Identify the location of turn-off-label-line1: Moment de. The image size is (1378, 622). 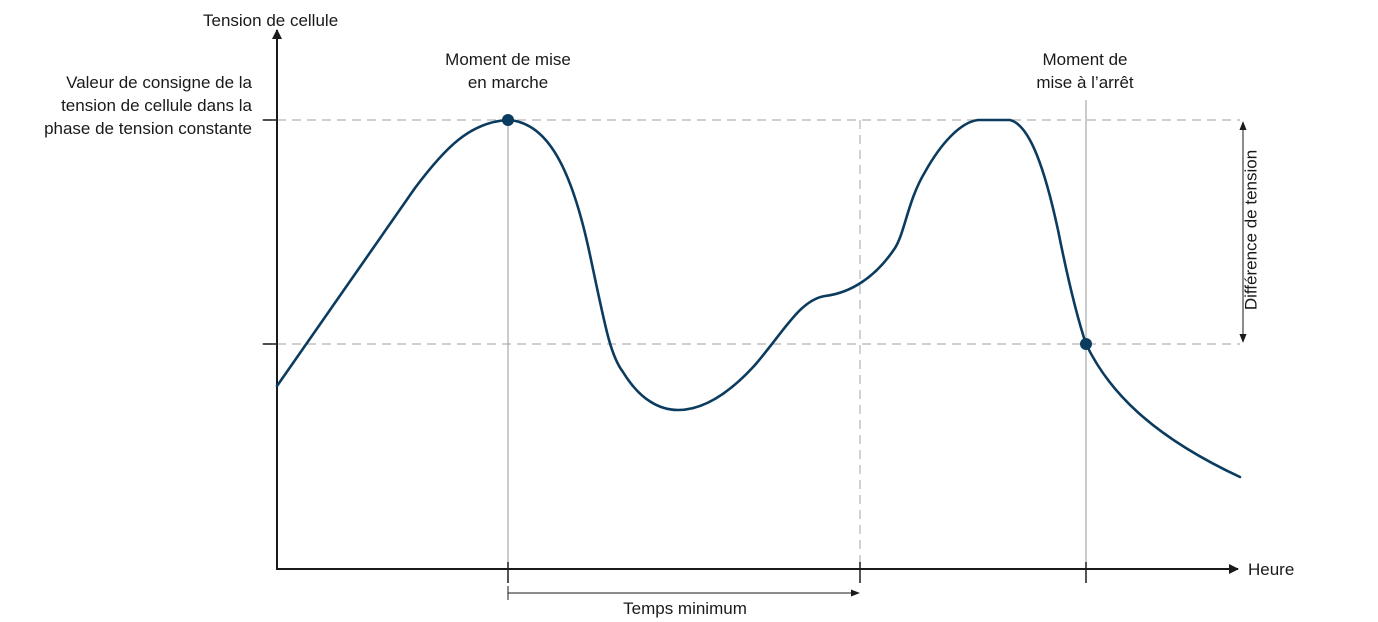
(1085, 59).